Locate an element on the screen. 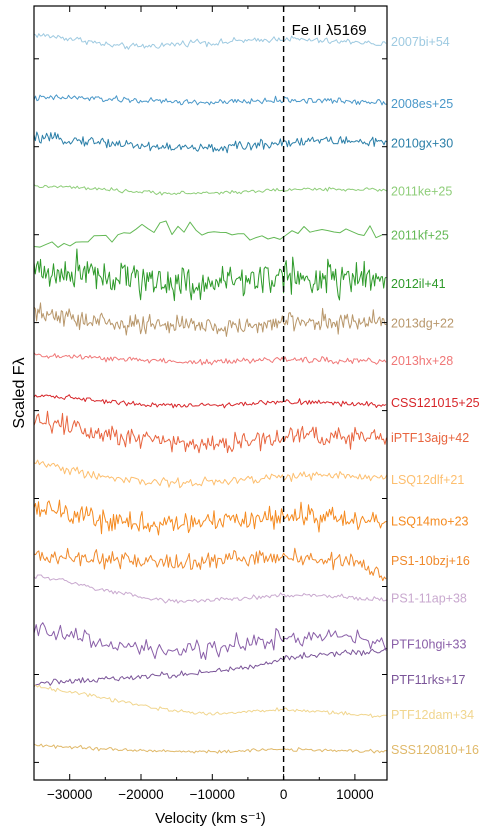 The height and width of the screenshot is (832, 490). series-label: 2013hx+28 is located at coordinates (422, 361).